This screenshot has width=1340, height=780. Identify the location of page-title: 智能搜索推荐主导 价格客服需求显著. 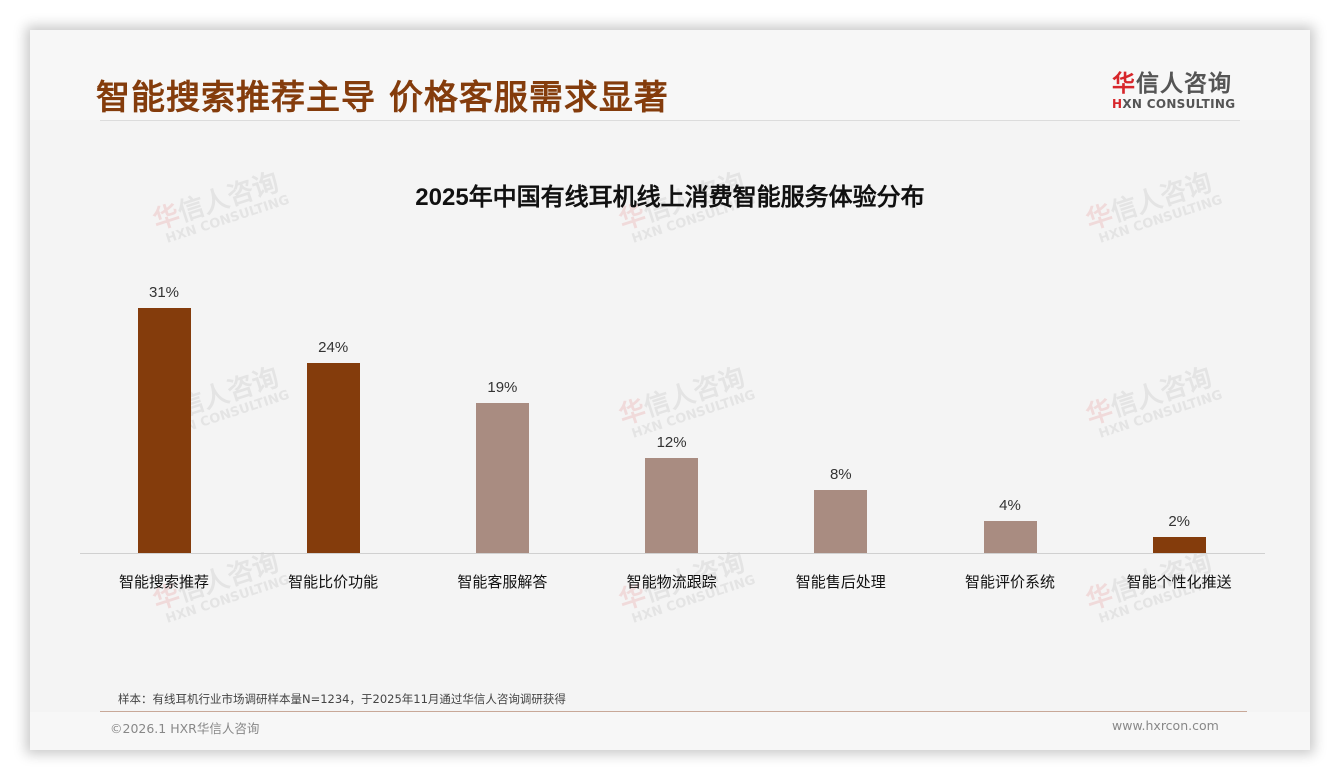
(382, 98).